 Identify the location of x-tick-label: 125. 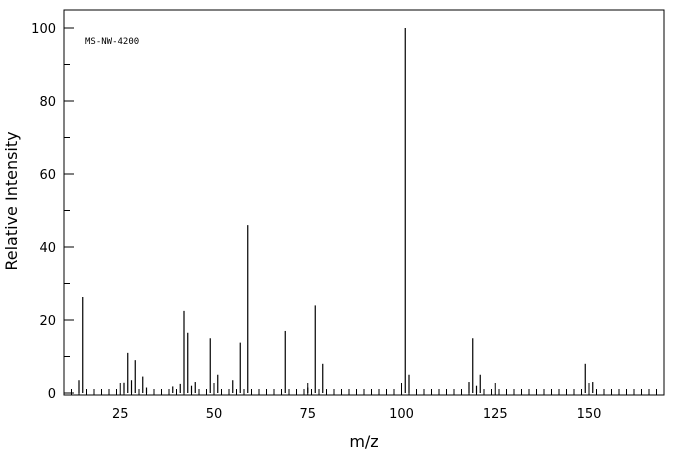
(495, 414).